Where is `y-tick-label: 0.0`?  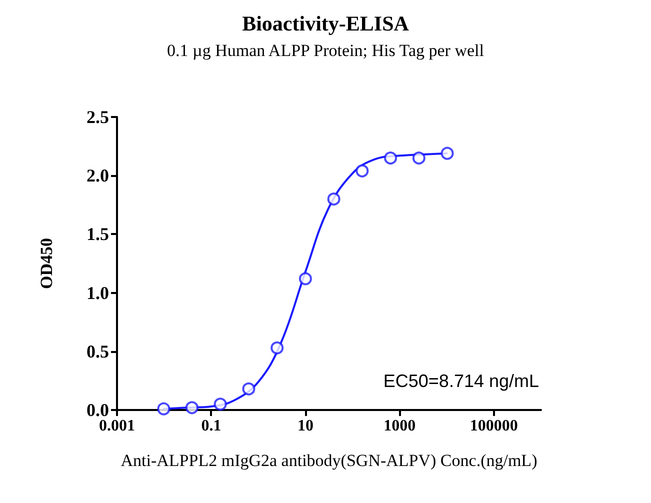 y-tick-label: 0.0 is located at coordinates (97, 410).